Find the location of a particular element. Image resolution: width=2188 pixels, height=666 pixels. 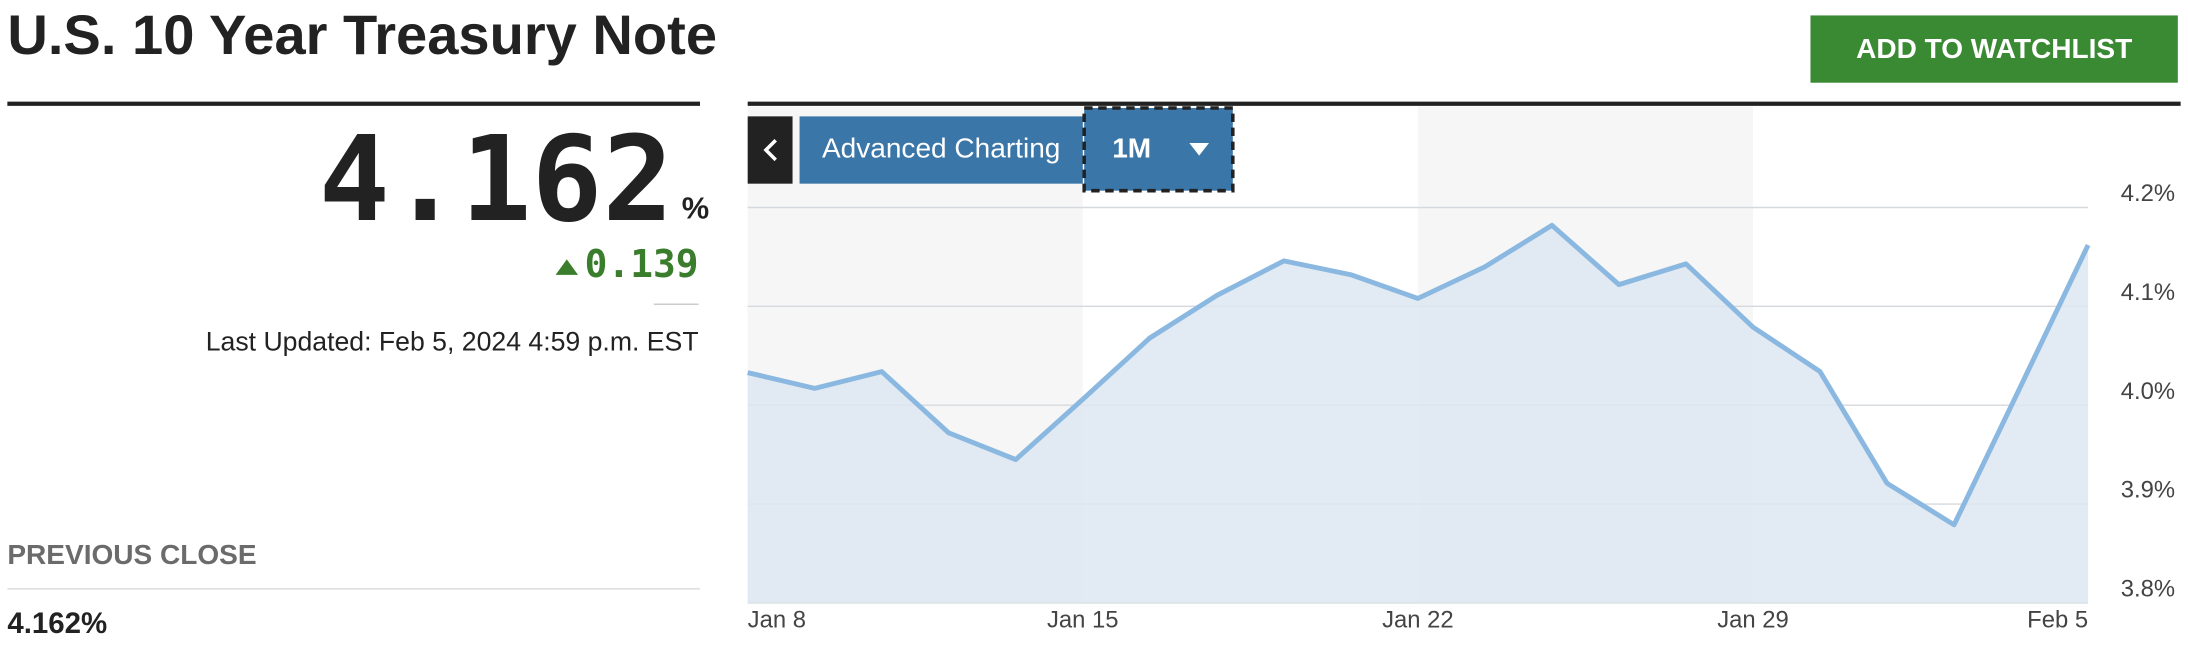

watchlist-button-label: ADD TO WATCHLIST is located at coordinates (1994, 48).